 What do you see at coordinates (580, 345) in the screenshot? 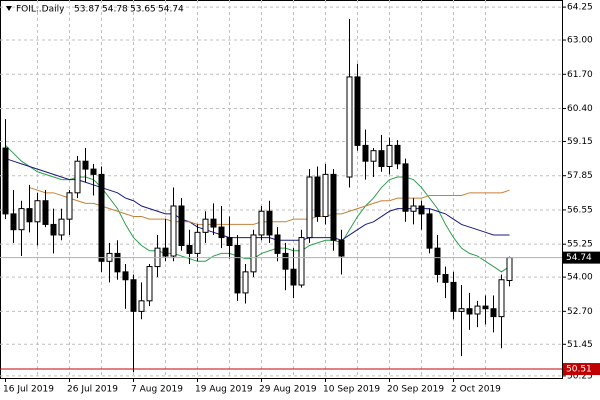
I see `y-tick-label: 51.45` at bounding box center [580, 345].